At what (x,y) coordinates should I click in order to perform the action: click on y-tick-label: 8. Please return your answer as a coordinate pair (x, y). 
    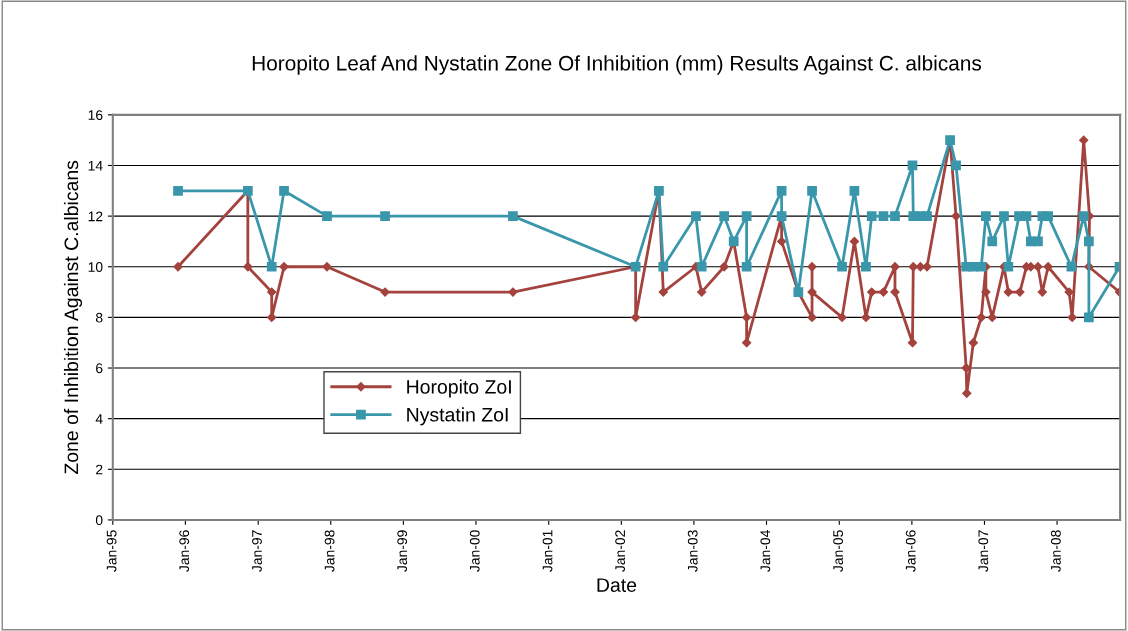
    Looking at the image, I should click on (99, 317).